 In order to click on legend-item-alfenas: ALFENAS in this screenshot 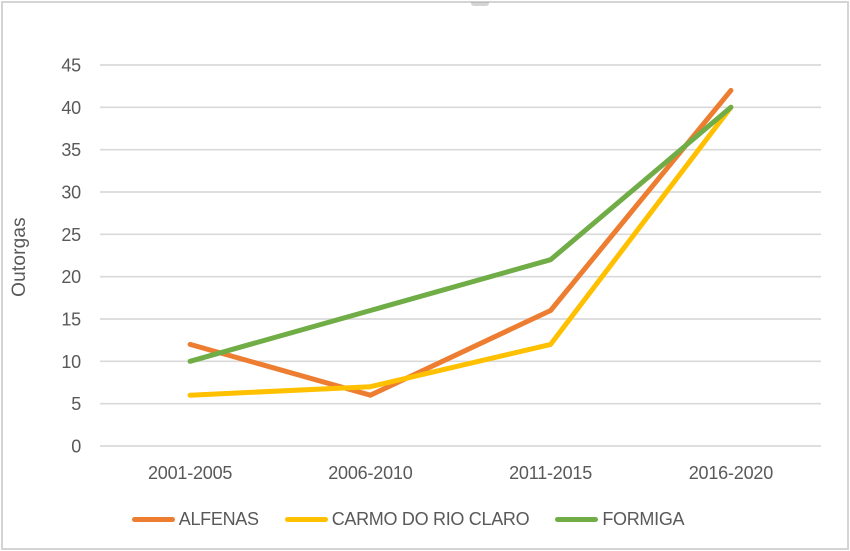, I will do `click(195, 519)`.